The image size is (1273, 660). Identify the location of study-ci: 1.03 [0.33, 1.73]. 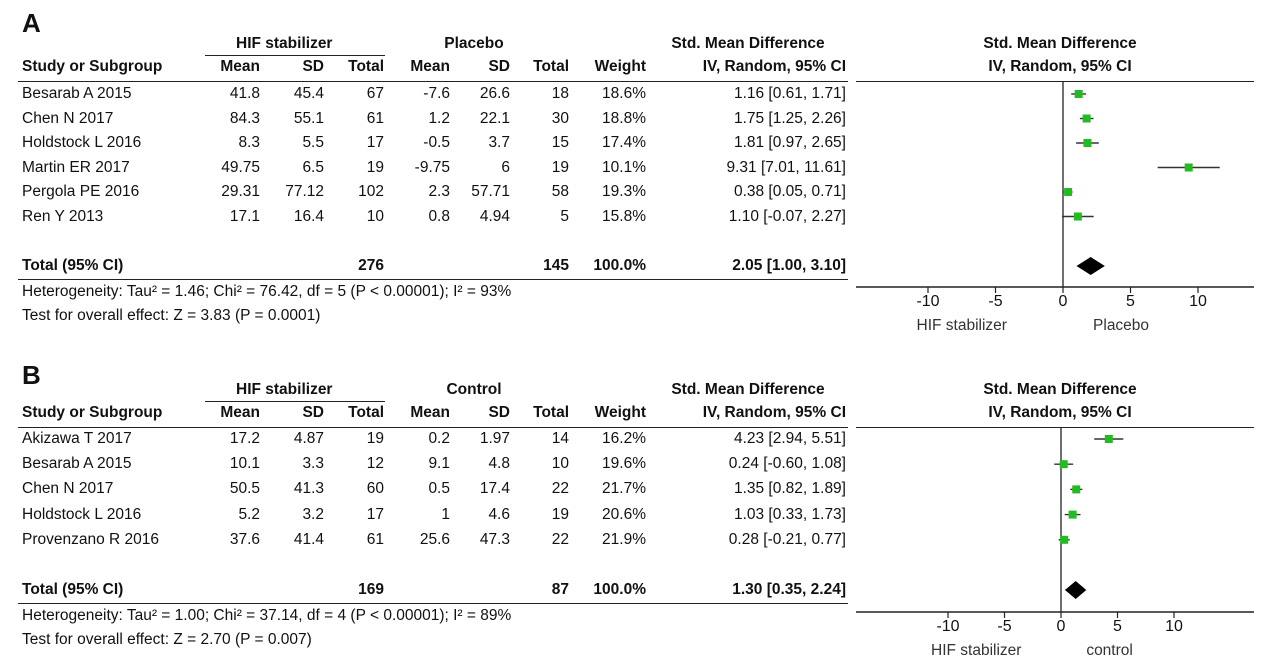
(789, 514).